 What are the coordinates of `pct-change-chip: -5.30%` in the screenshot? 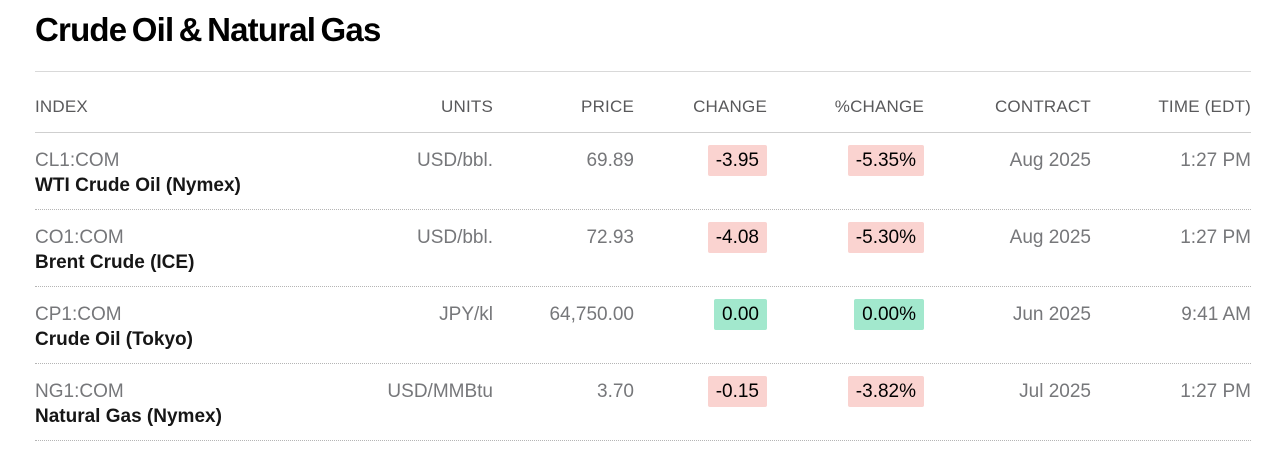 It's located at (885, 237).